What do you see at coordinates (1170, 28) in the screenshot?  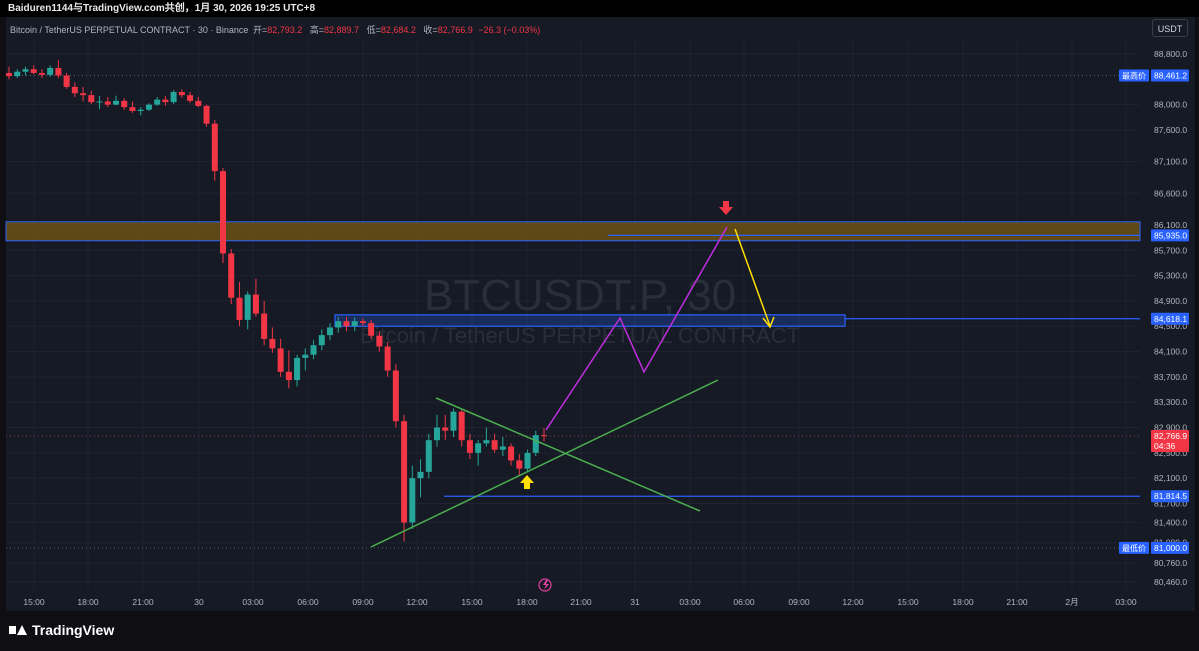 I see `currency-button: USDT` at bounding box center [1170, 28].